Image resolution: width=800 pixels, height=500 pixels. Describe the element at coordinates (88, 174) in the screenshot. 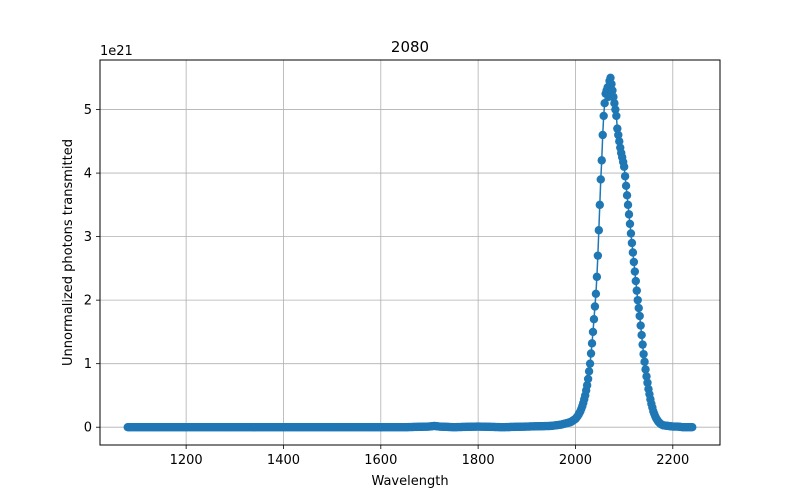

I see `y-tick-label: 4` at that location.